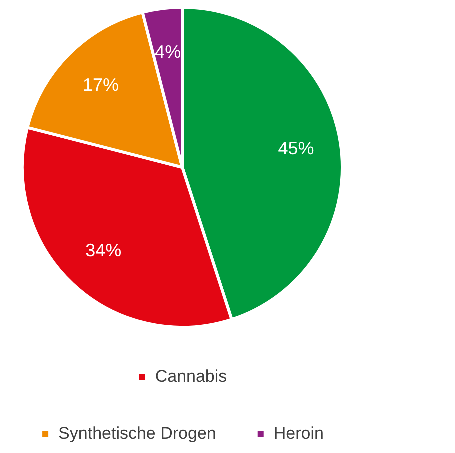 This screenshot has width=455, height=453. Describe the element at coordinates (191, 376) in the screenshot. I see `legend-label: Cannabis` at that location.